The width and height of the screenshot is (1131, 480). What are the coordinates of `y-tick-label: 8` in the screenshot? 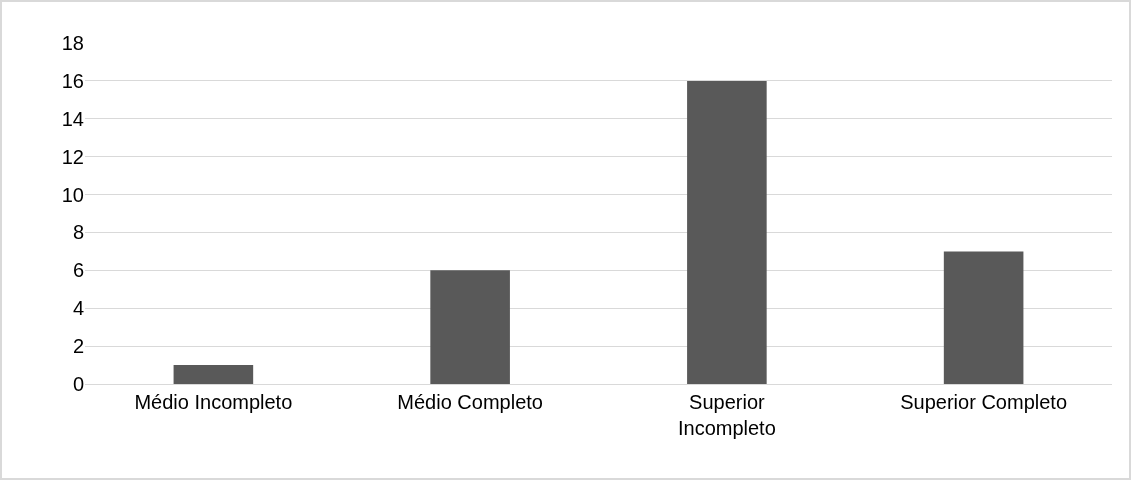 It's located at (78, 232).